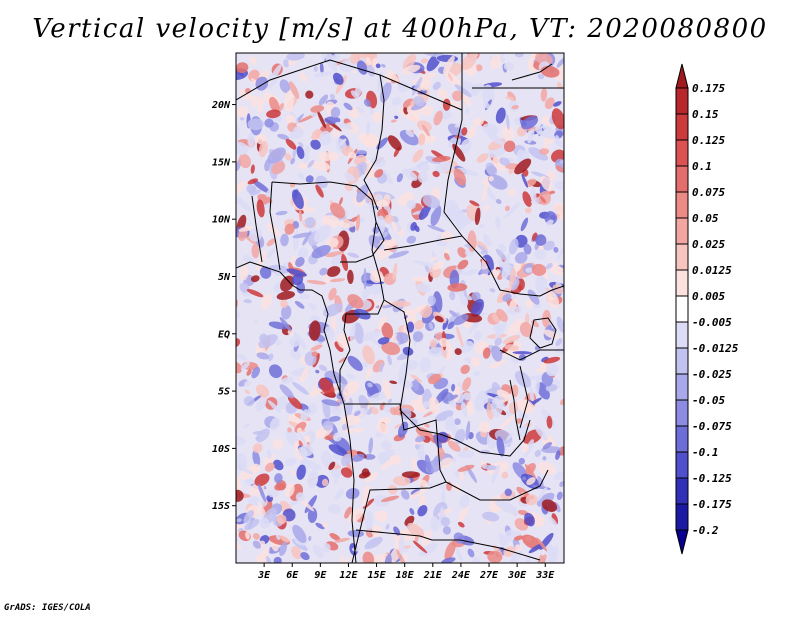  I want to click on colorbar-label: 0.15, so click(705, 114).